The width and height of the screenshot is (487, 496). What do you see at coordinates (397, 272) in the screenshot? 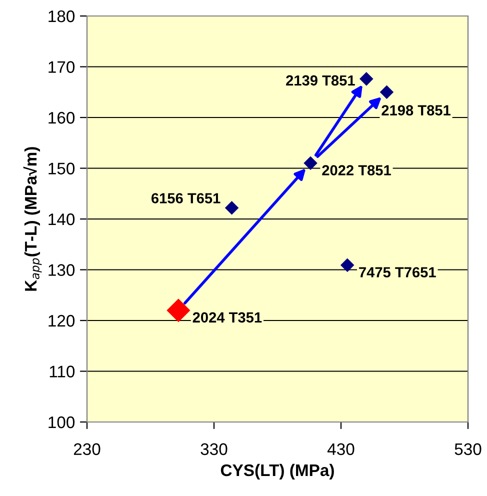
I see `annotation: 7475 T7651` at bounding box center [397, 272].